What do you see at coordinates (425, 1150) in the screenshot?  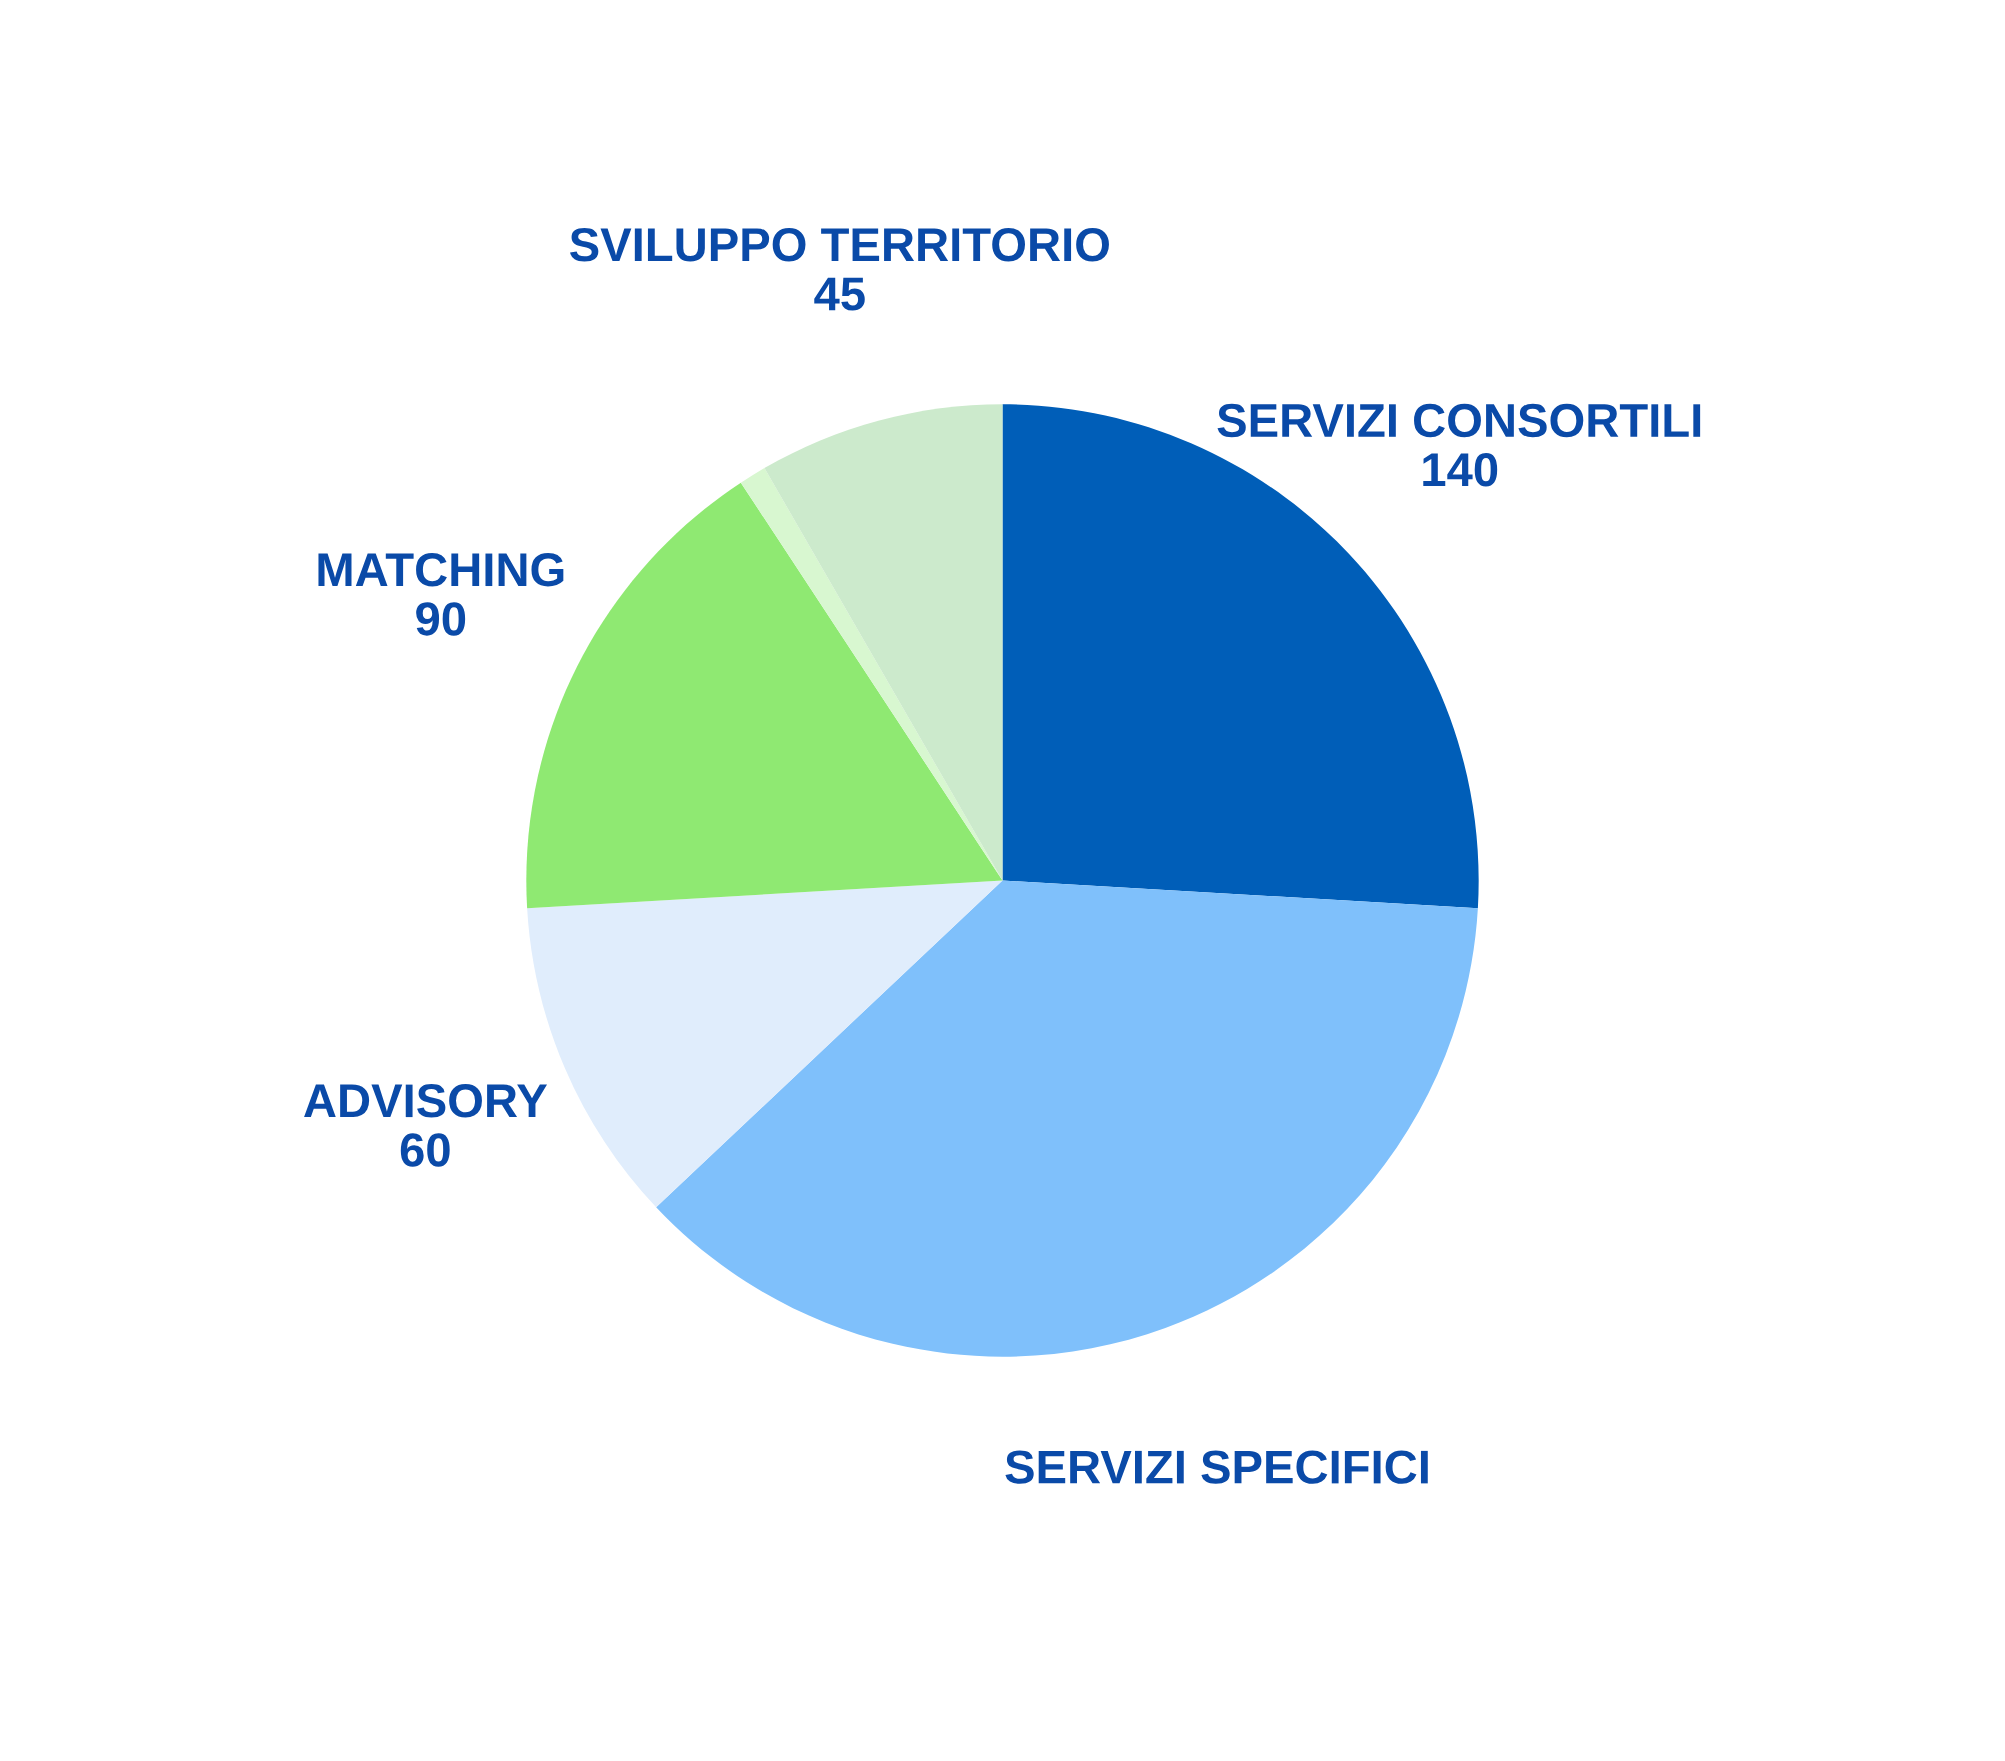 I see `data-label: 60` at bounding box center [425, 1150].